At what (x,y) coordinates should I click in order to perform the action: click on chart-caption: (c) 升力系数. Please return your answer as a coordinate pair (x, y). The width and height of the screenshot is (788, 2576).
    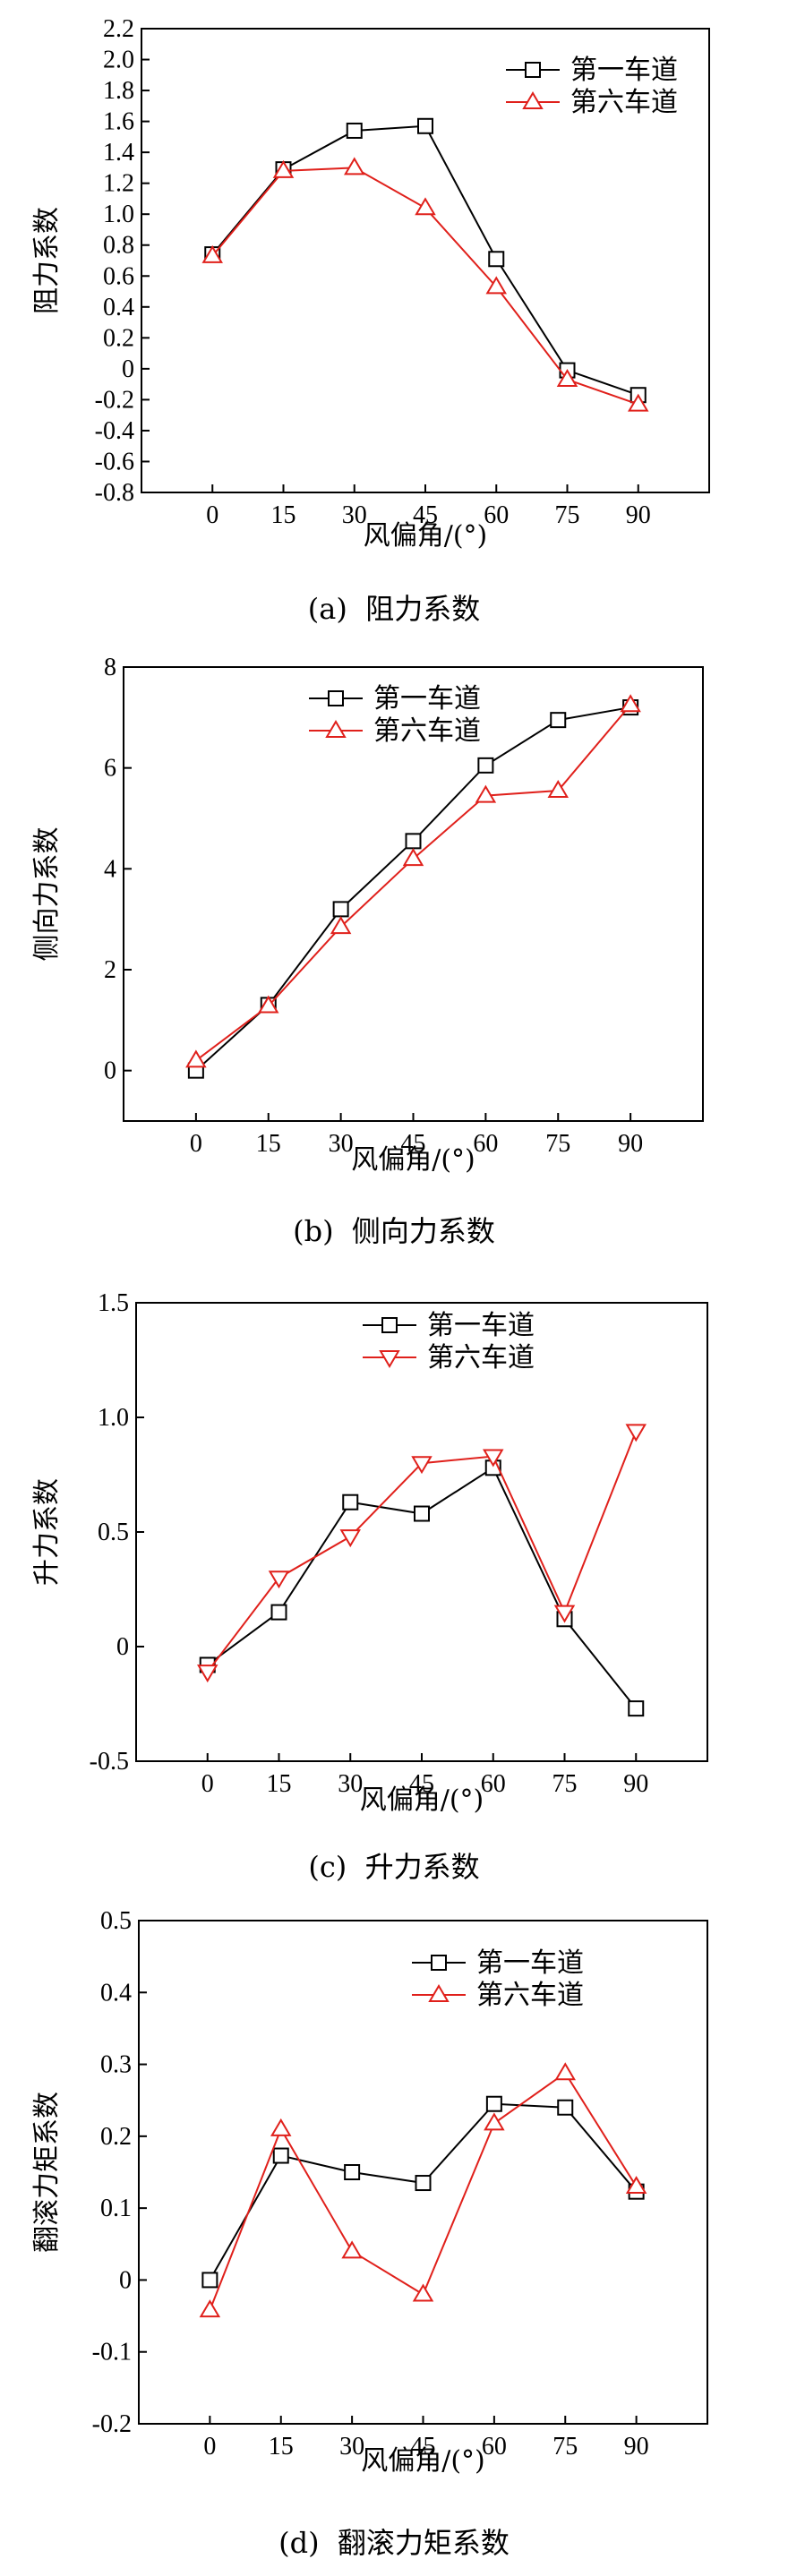
    Looking at the image, I should click on (394, 1865).